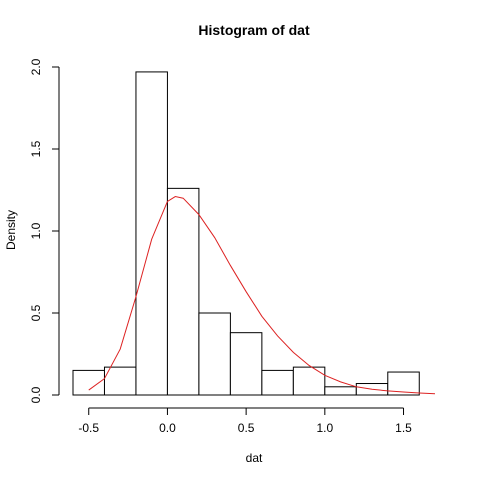 Image resolution: width=480 pixels, height=480 pixels. Describe the element at coordinates (36, 66) in the screenshot. I see `y-tick-label: 2.0` at that location.